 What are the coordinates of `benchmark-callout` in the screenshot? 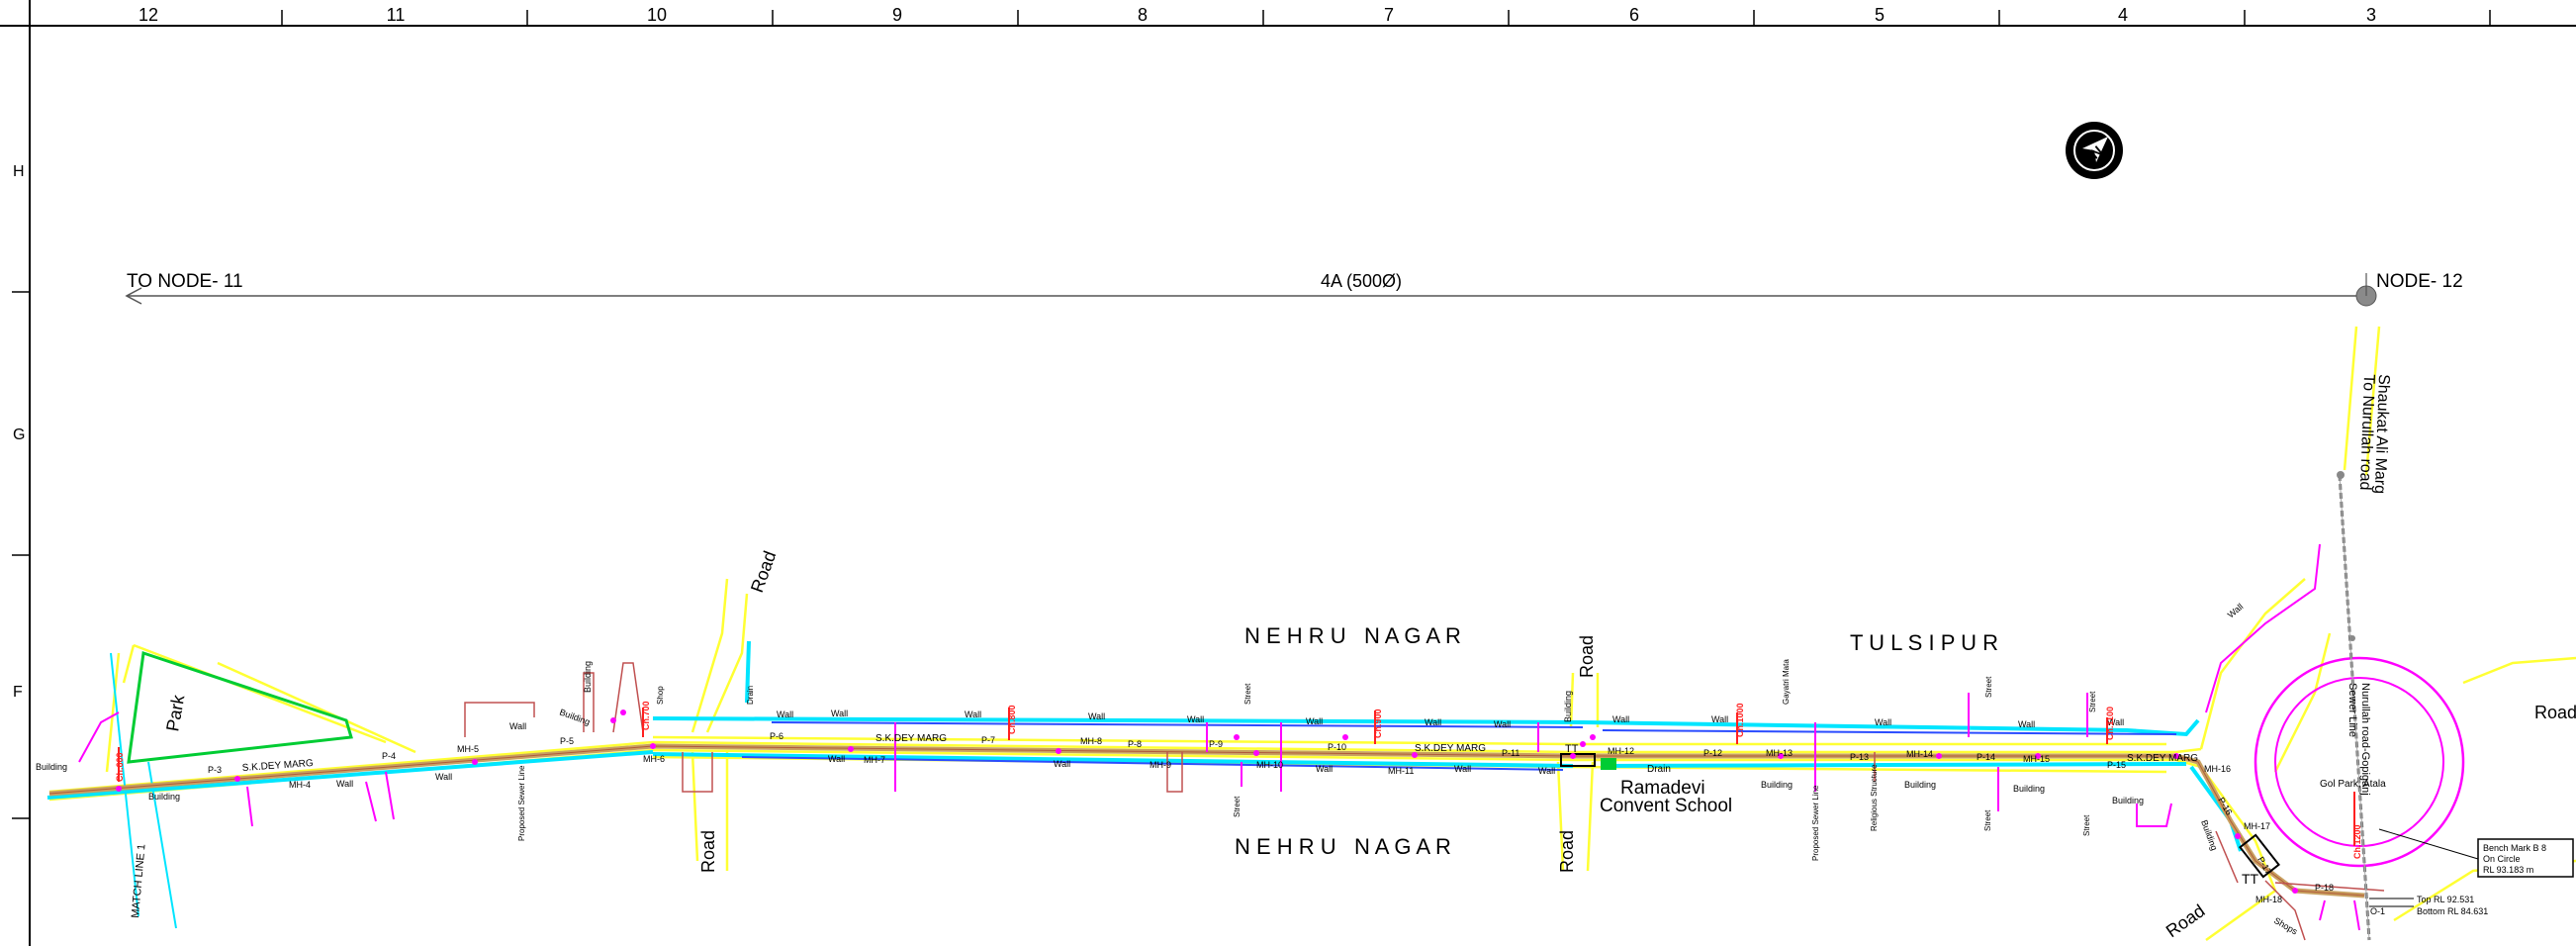 It's located at (2476, 853).